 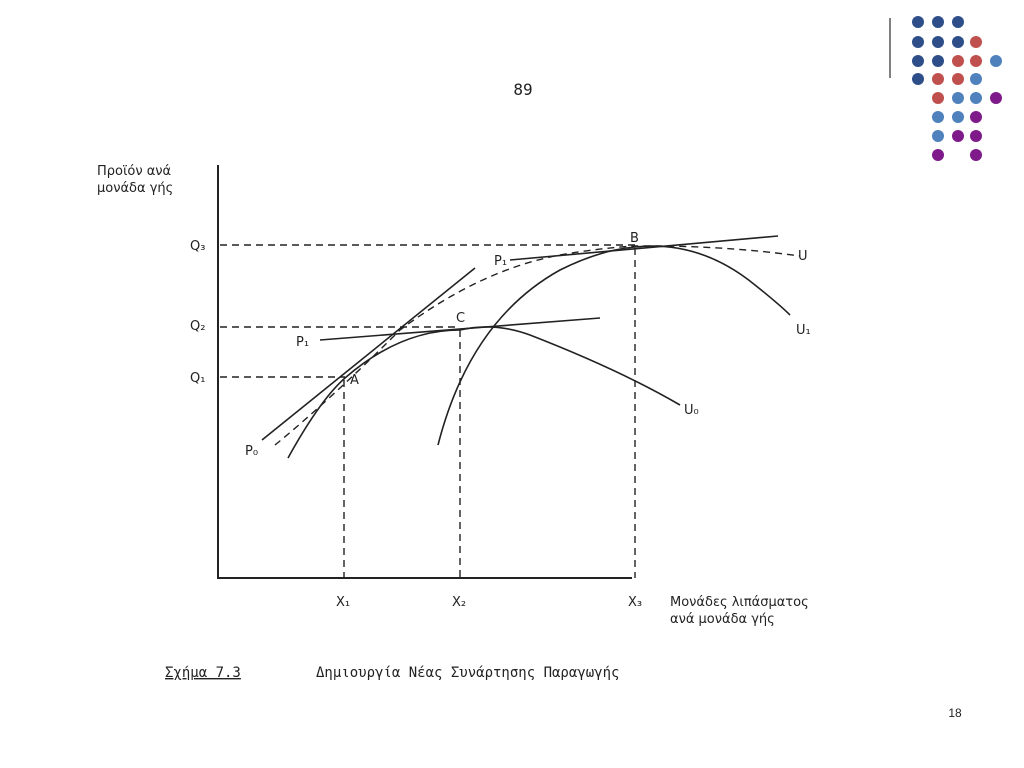 I want to click on curve-label: U, so click(x=803, y=256).